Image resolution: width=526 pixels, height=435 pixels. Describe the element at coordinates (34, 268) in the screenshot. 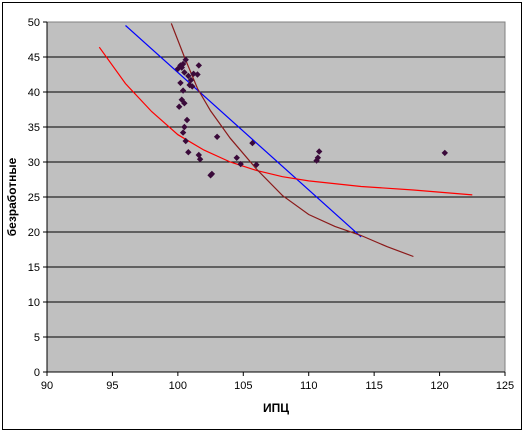

I see `y-tick-label: 15` at that location.